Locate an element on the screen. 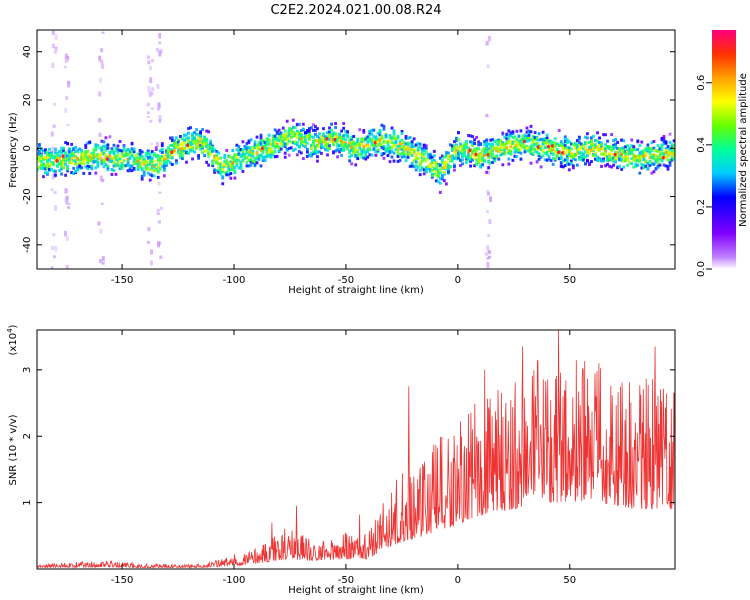  colorbar-label: Normalized spectral amplitude is located at coordinates (743, 150).